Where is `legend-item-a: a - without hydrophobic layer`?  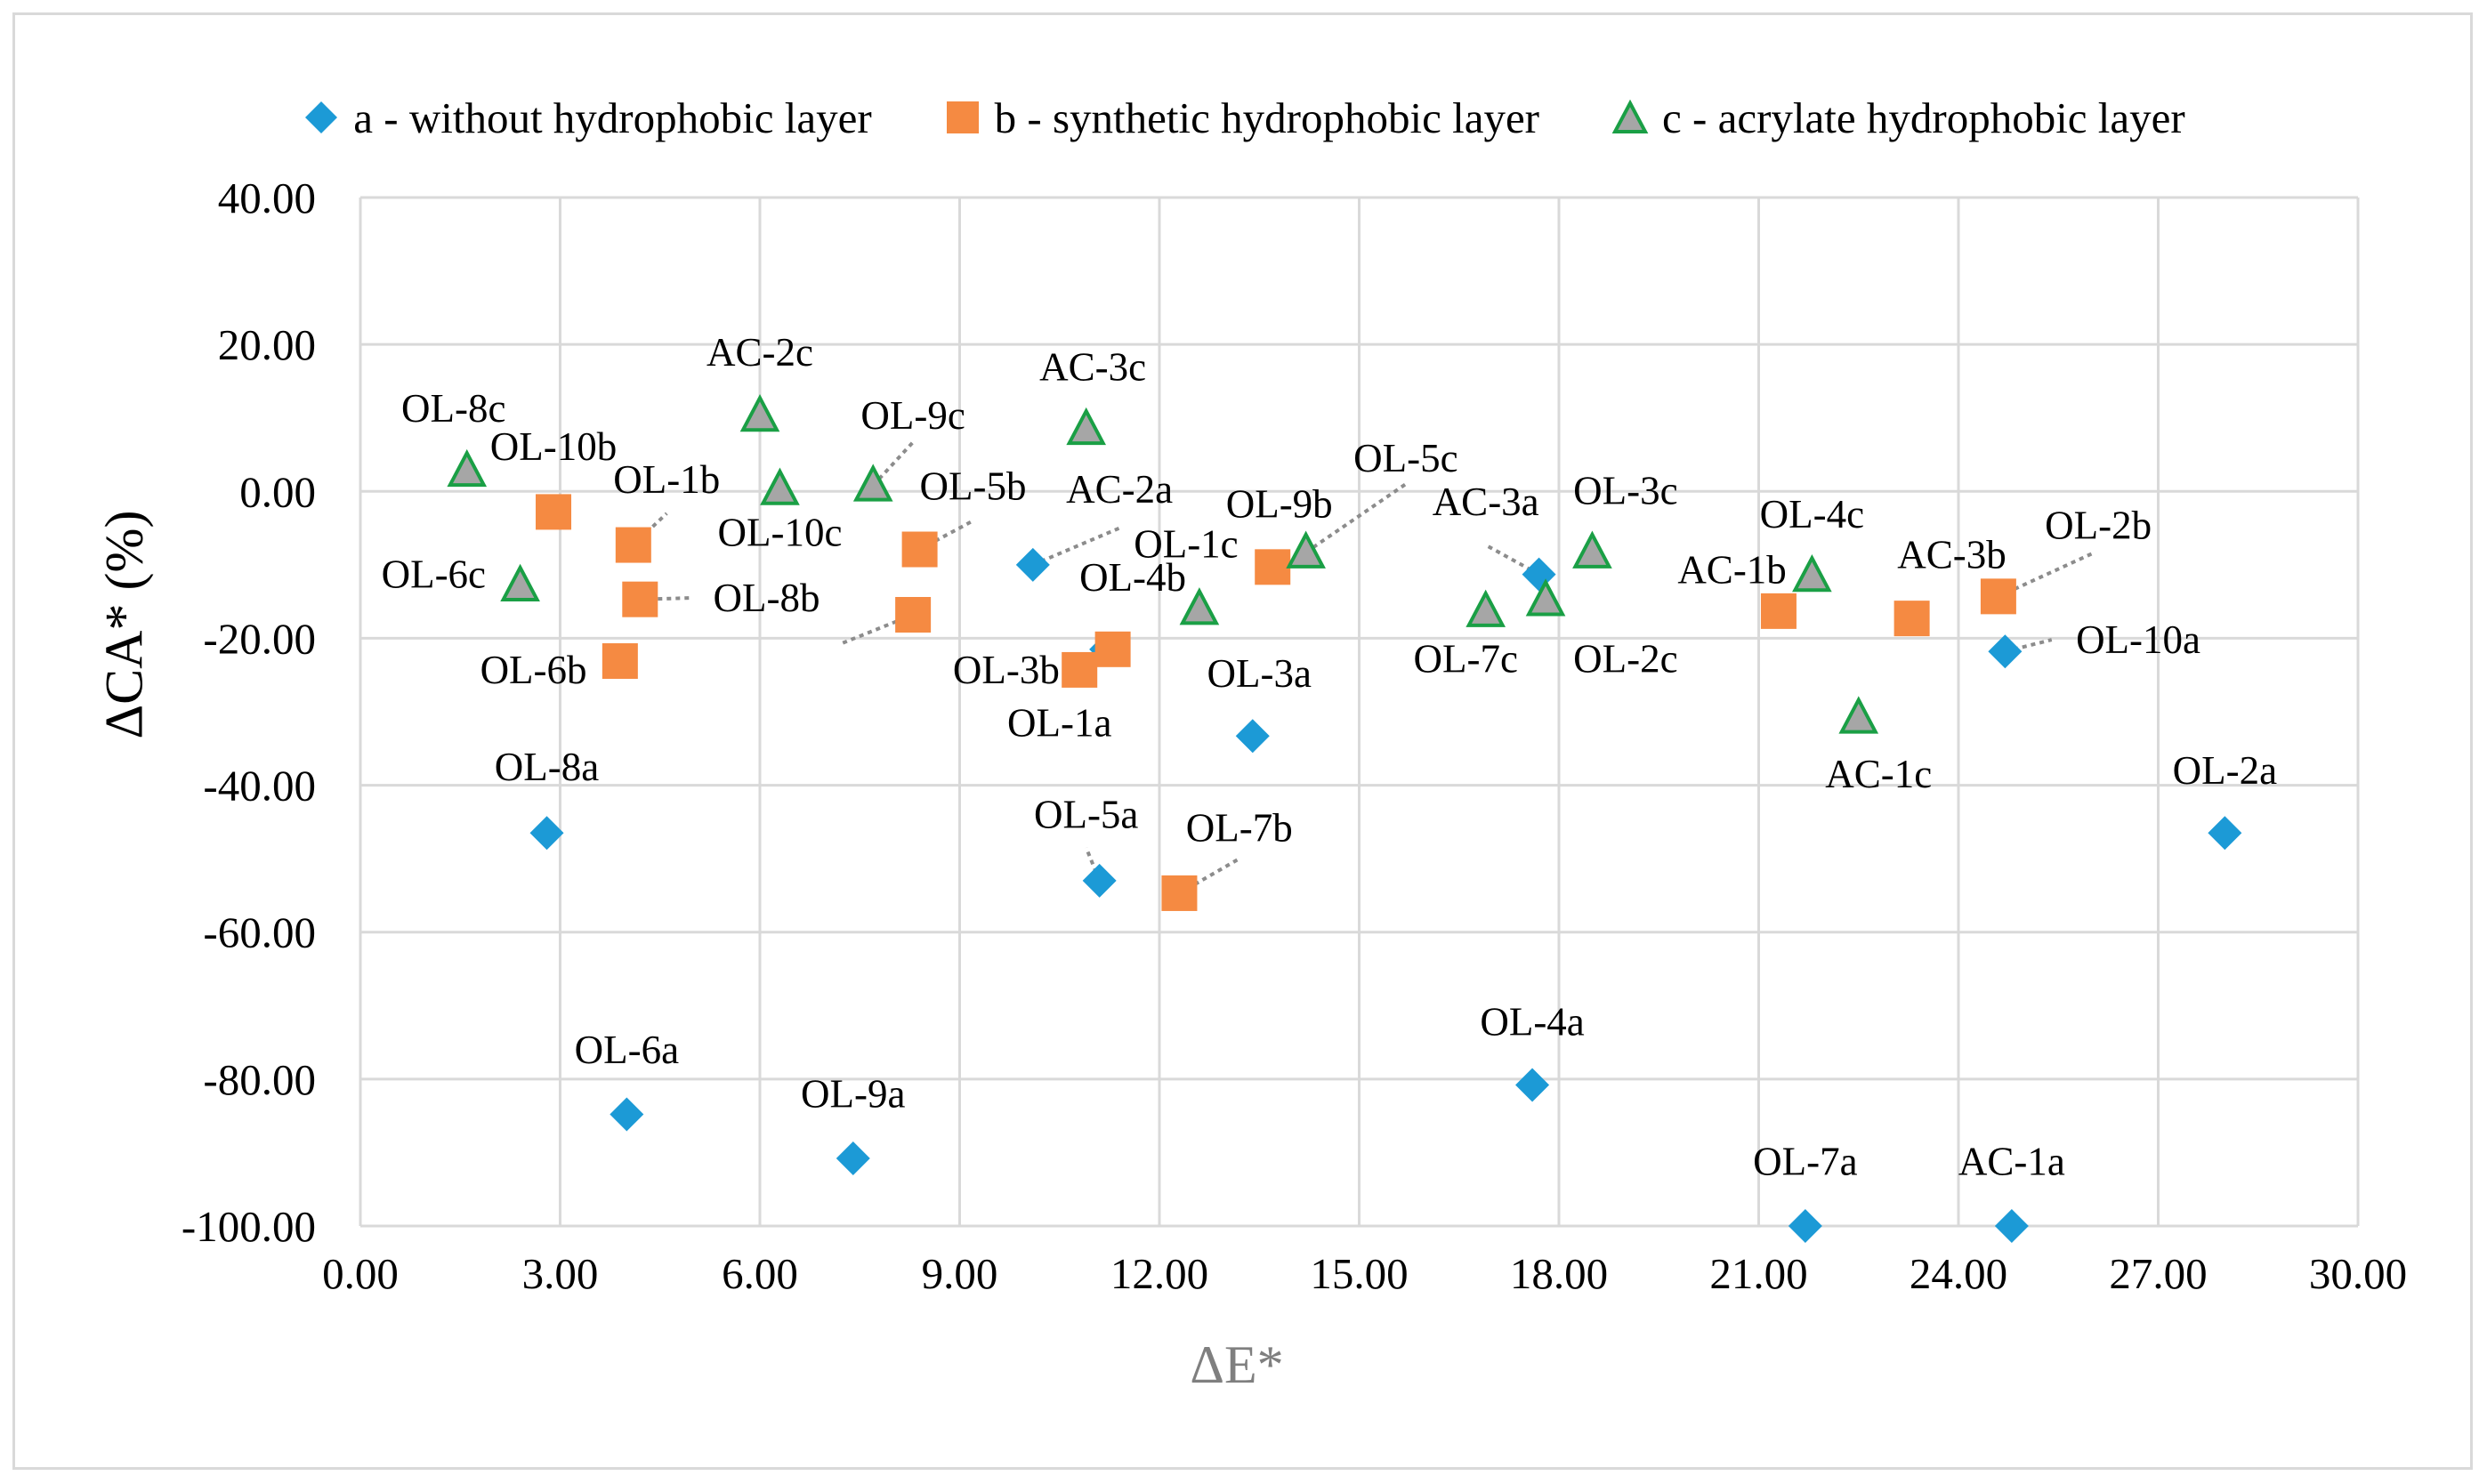
legend-item-a: a - without hydrophobic layer is located at coordinates (587, 118).